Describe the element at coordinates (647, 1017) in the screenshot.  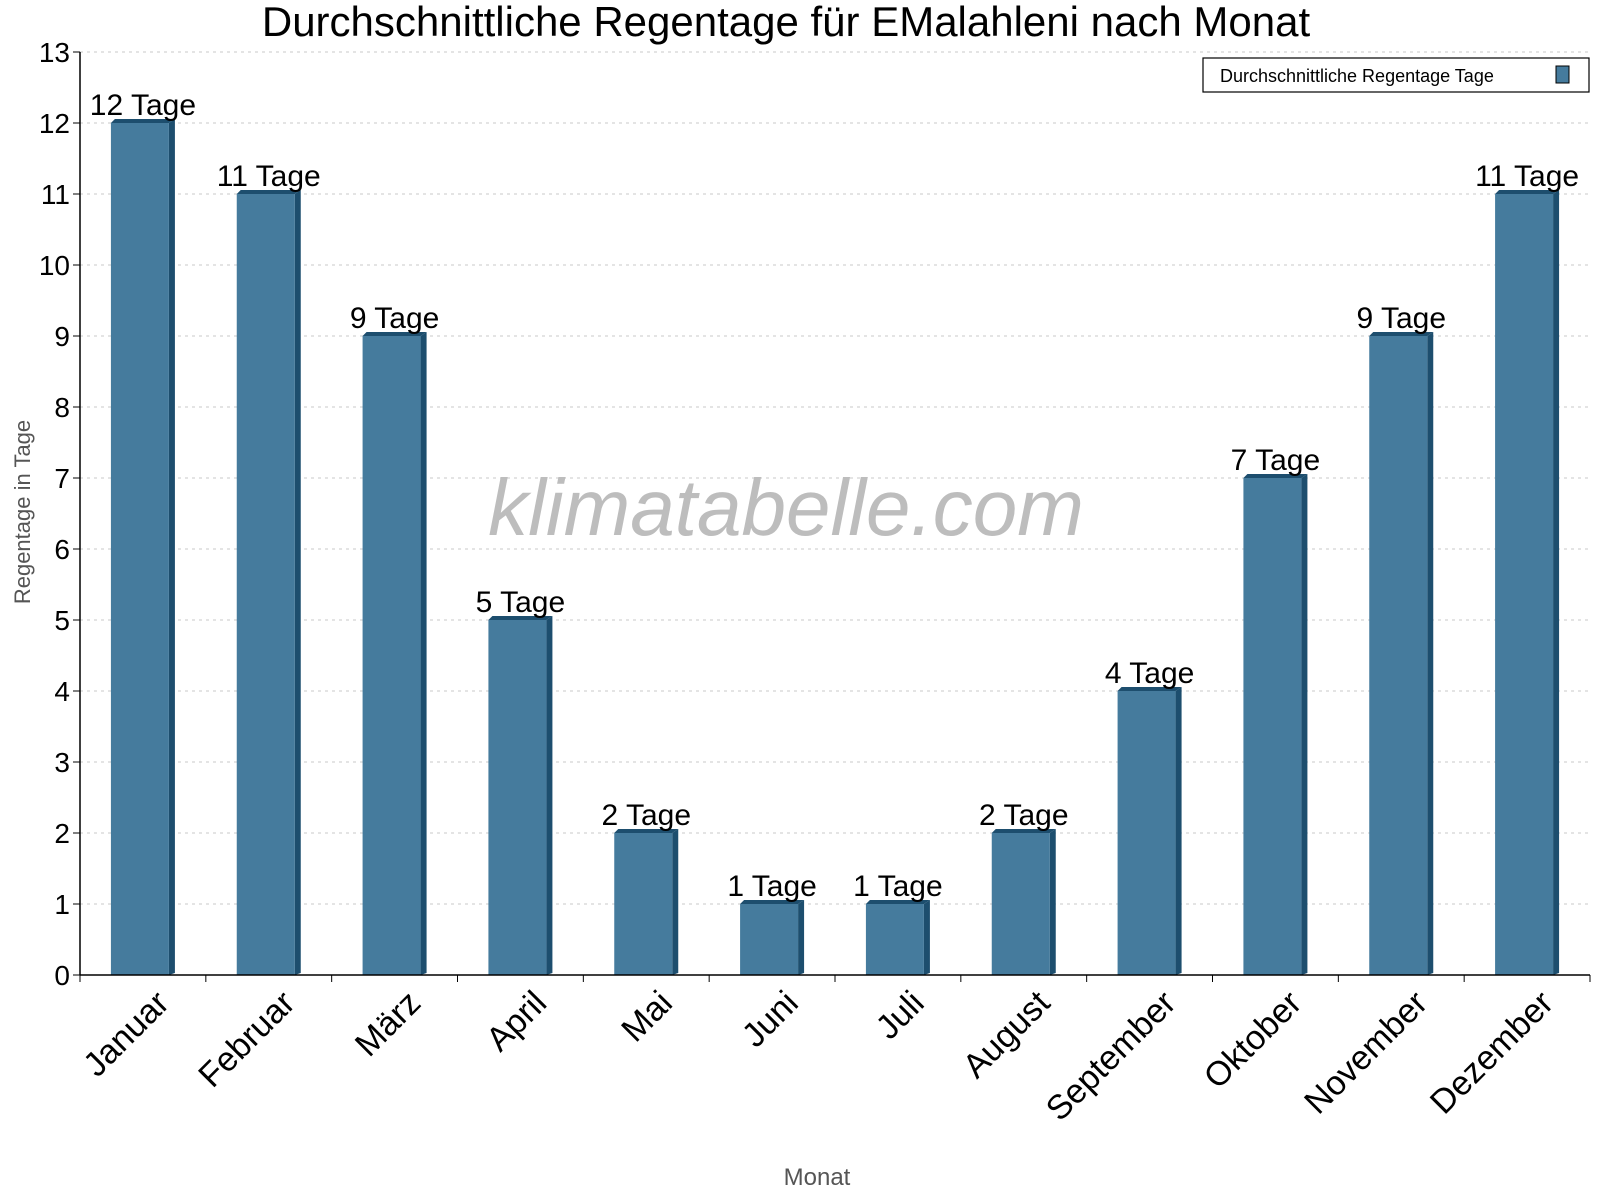
I see `x-tick-label: Mai` at that location.